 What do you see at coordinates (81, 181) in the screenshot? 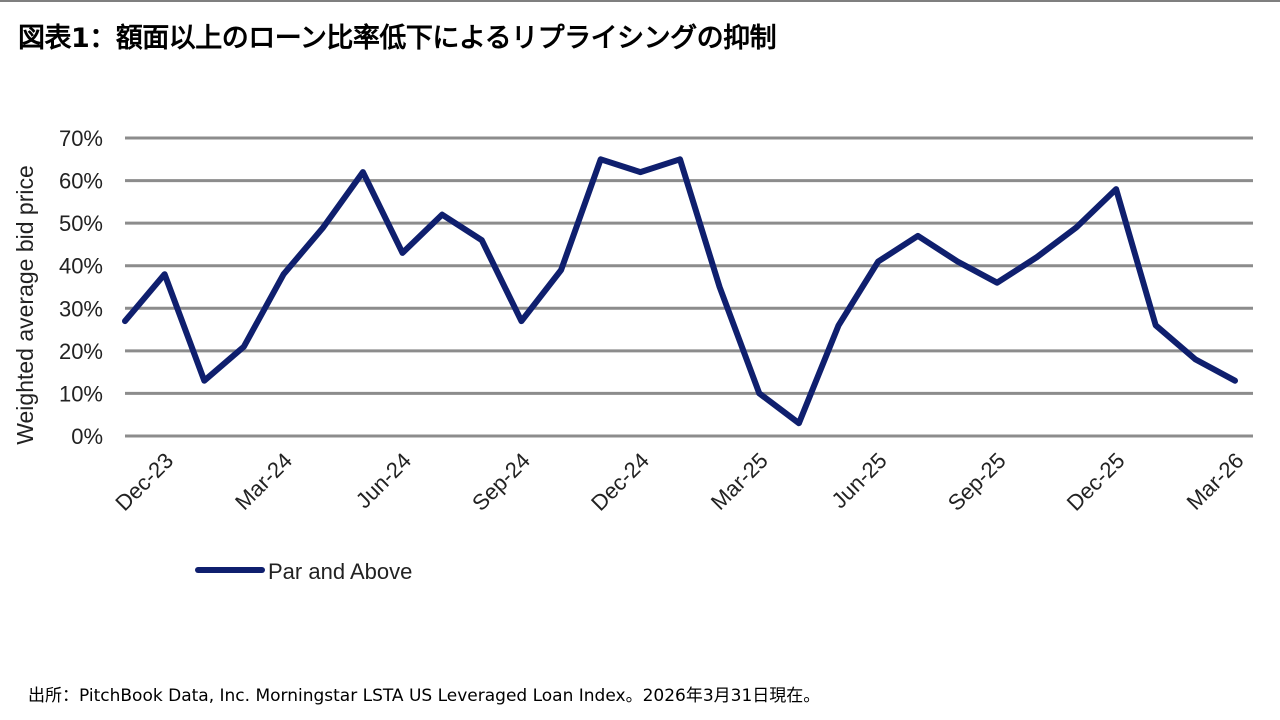
I see `y-tick-label: 60%` at bounding box center [81, 181].